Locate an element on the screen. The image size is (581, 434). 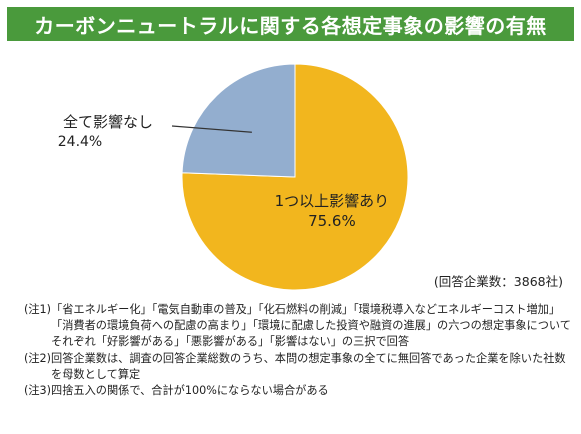
slice-value-1: 75.6% is located at coordinates (332, 221).